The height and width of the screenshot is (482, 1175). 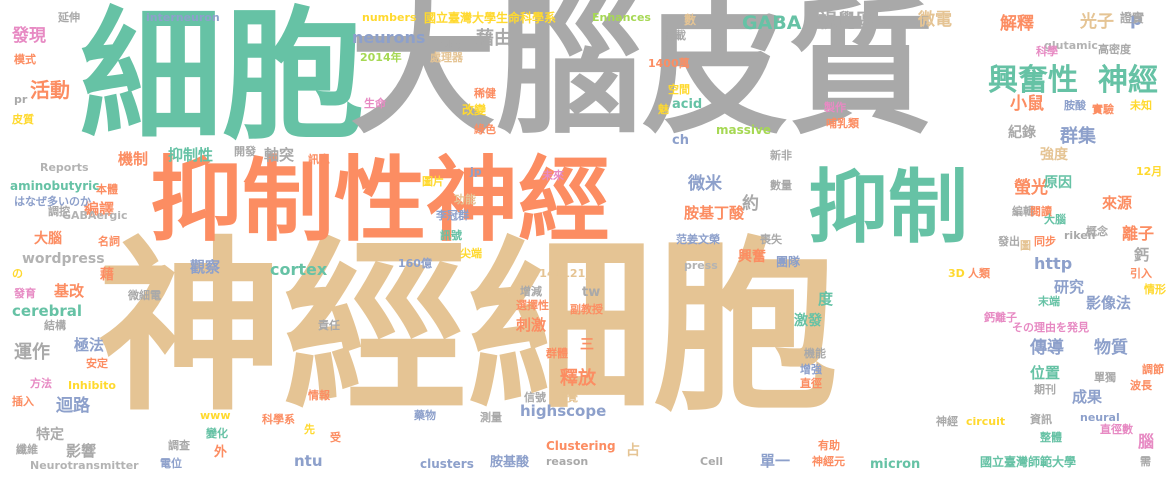 I want to click on word: 實驗, so click(x=1103, y=109).